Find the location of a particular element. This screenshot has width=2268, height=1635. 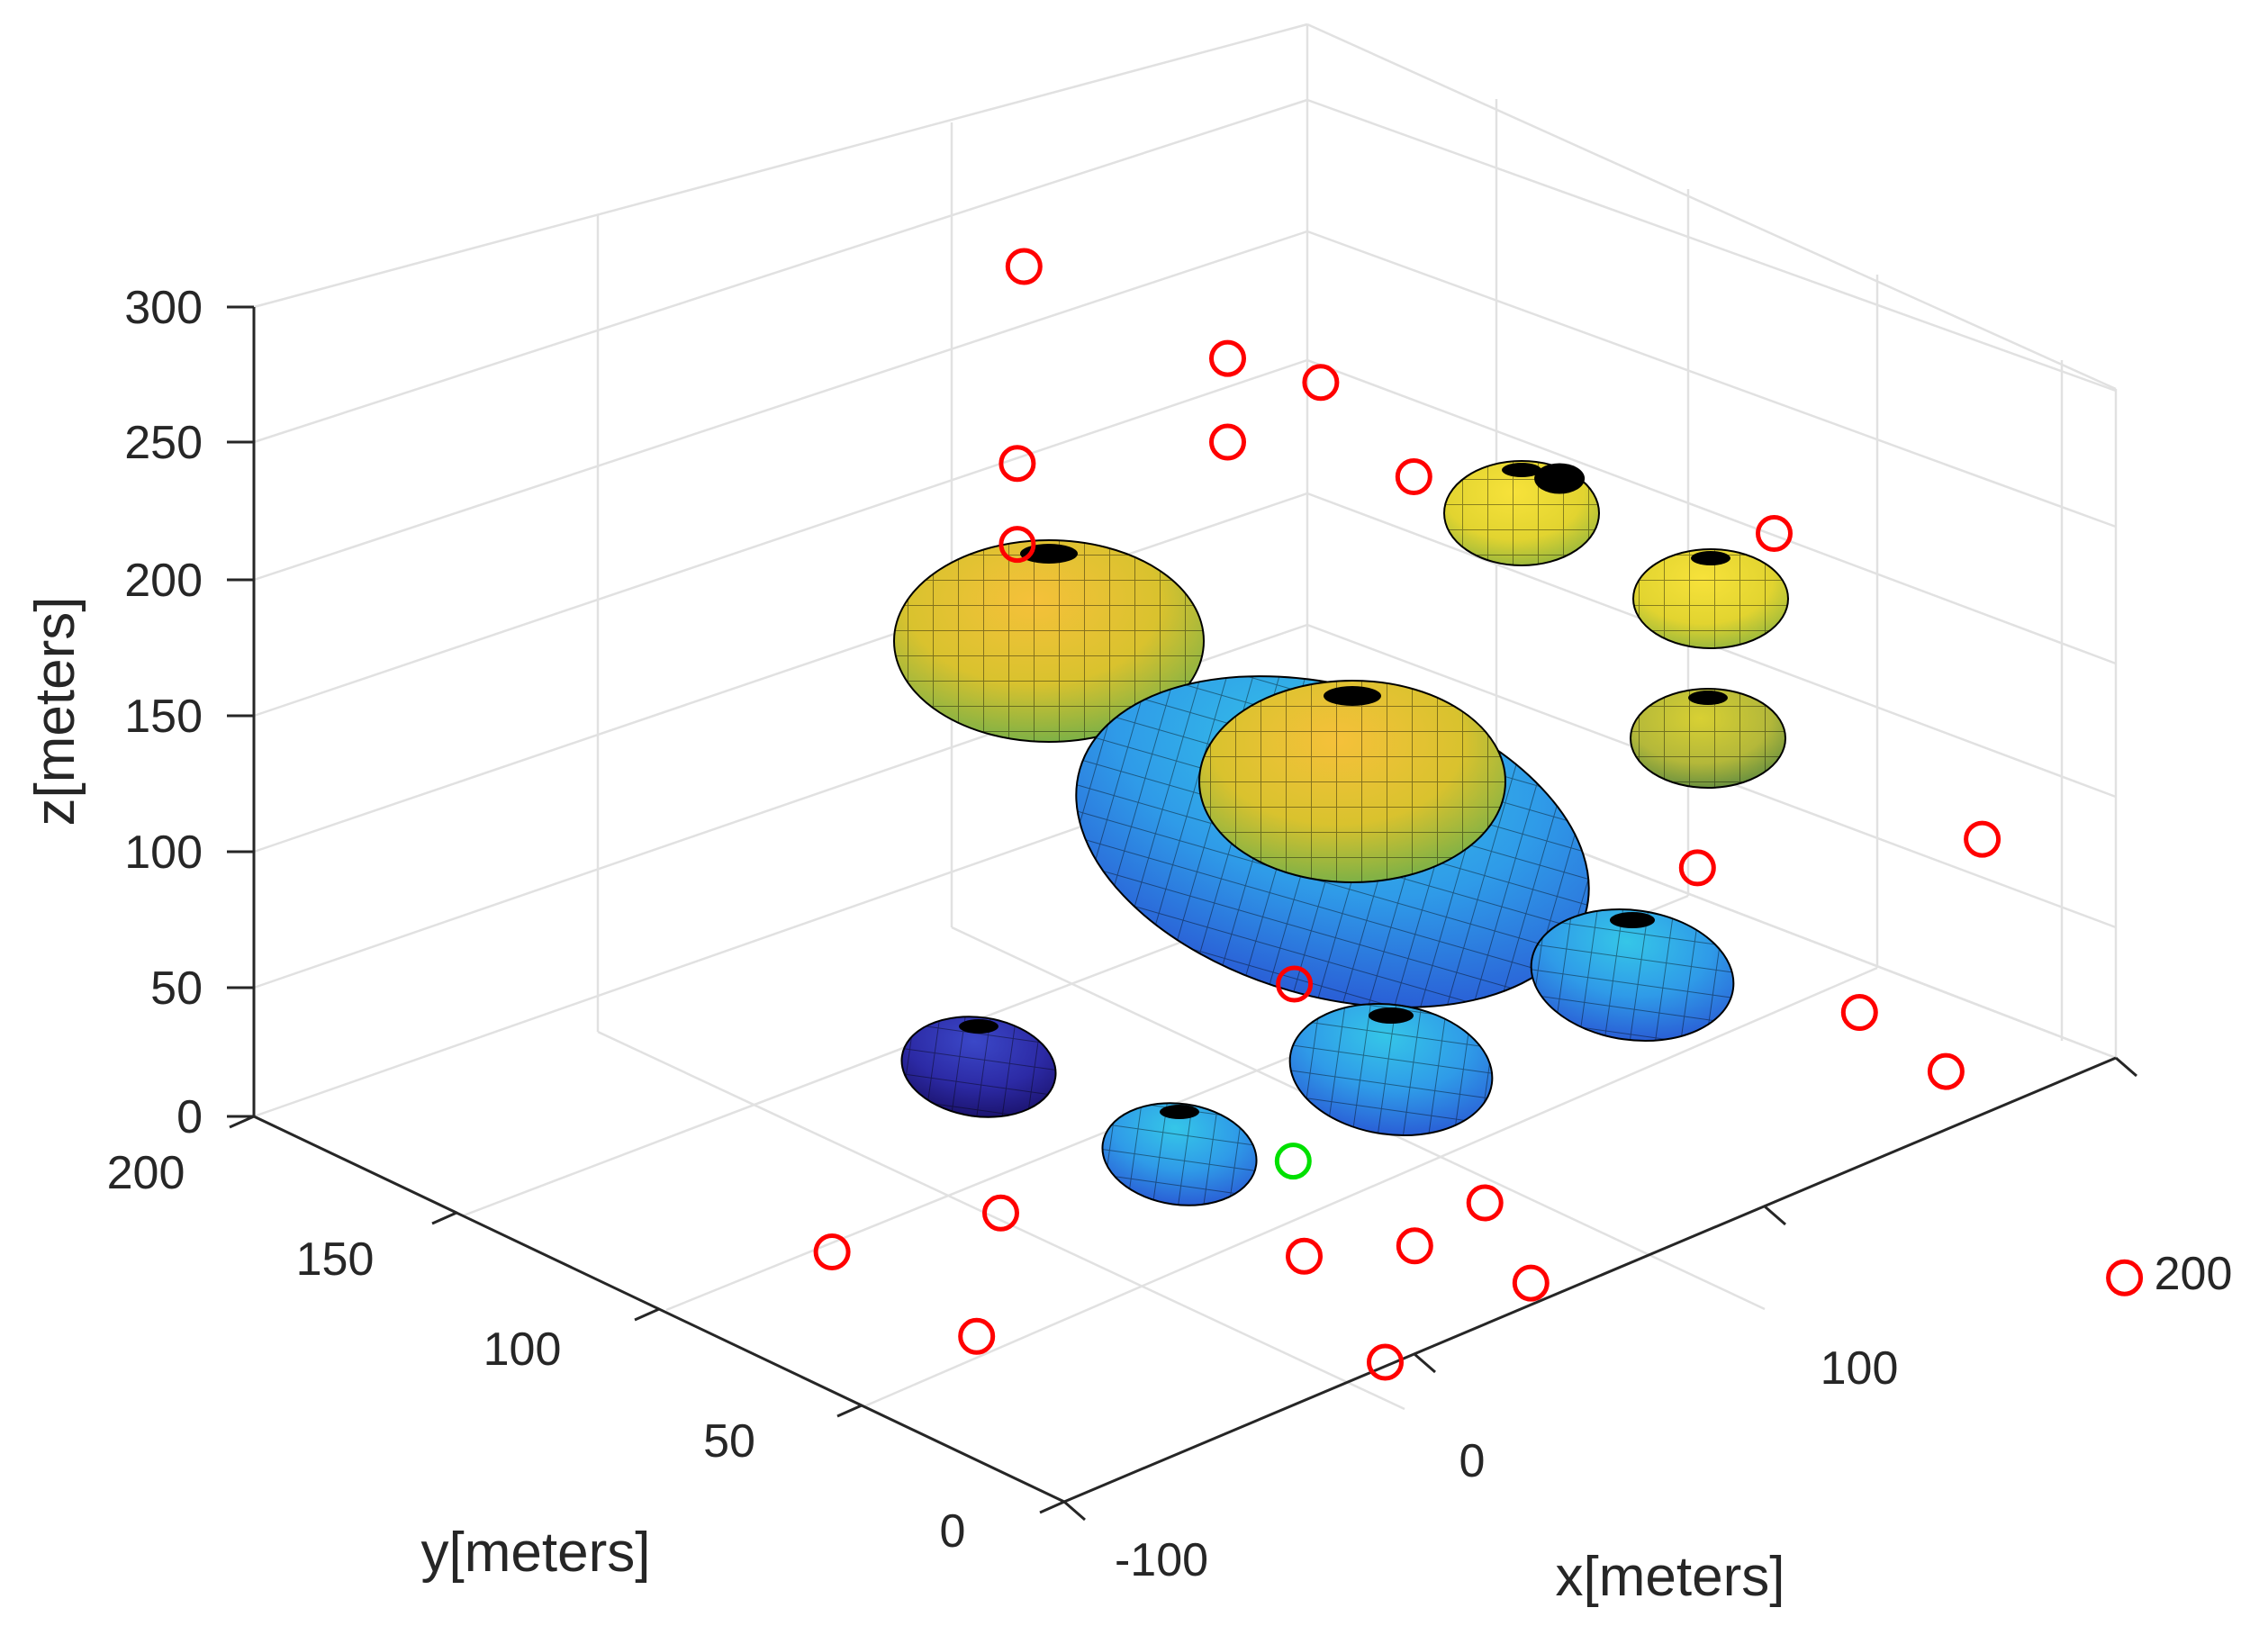

x-tick-label: 200 is located at coordinates (2194, 1274).